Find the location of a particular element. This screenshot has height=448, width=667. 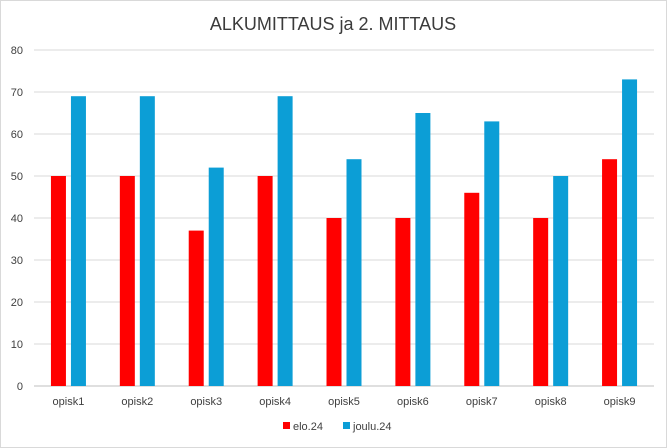

x-tick-label: opisk3 is located at coordinates (206, 402).